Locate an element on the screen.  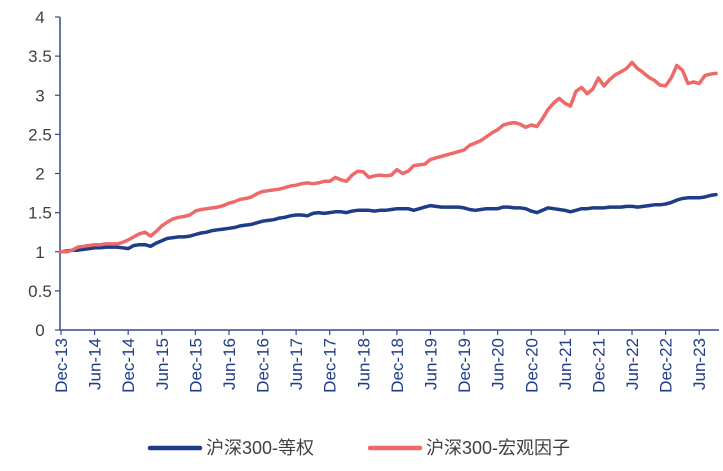
y-tick-label: 2 is located at coordinates (39, 174).